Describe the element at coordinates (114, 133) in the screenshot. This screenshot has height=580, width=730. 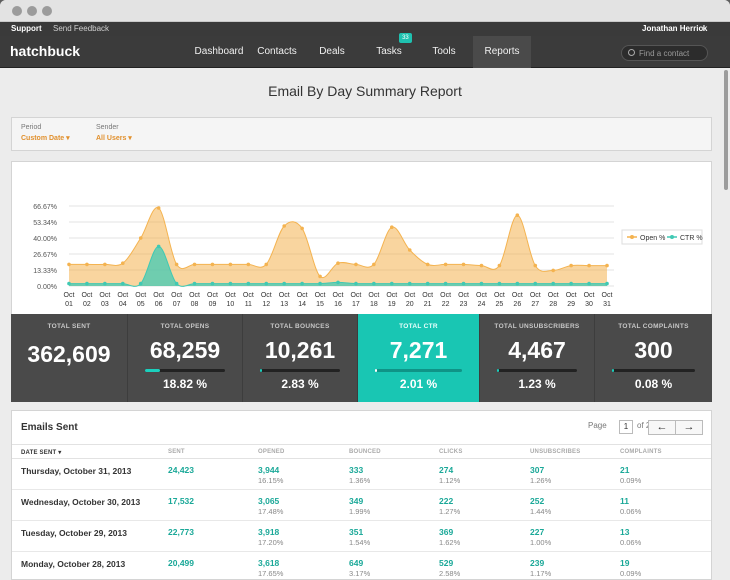
I see `sender-filter: Sender All Users ▾` at that location.